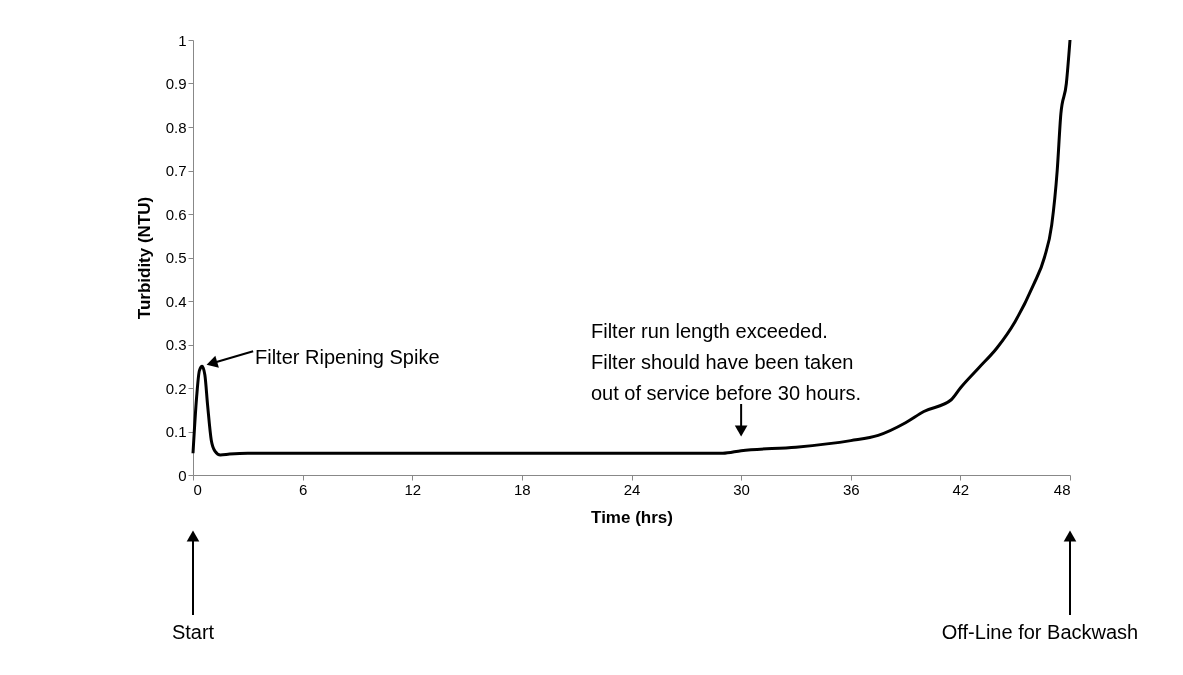 Image resolution: width=1183 pixels, height=675 pixels. Describe the element at coordinates (632, 517) in the screenshot. I see `x-axis-title: Time (hrs)` at that location.